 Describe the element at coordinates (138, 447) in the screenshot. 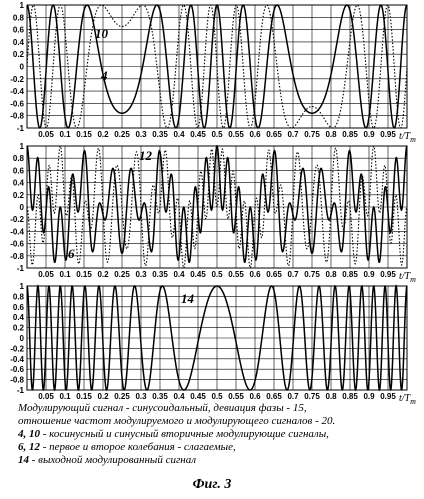

I see `caption-line-4-text: - первое и второе колебания - слагаемые,` at that location.